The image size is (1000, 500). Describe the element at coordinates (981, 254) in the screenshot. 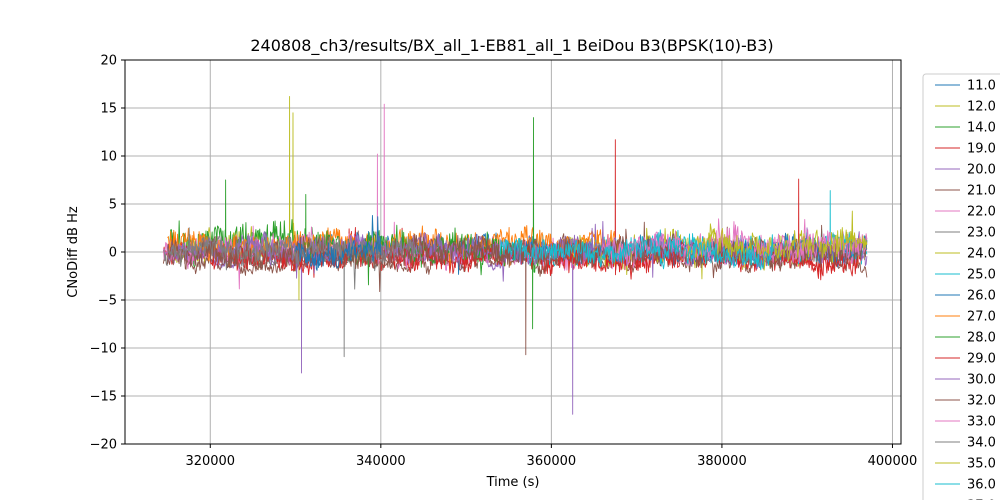

I see `legend-label: 24.0` at that location.